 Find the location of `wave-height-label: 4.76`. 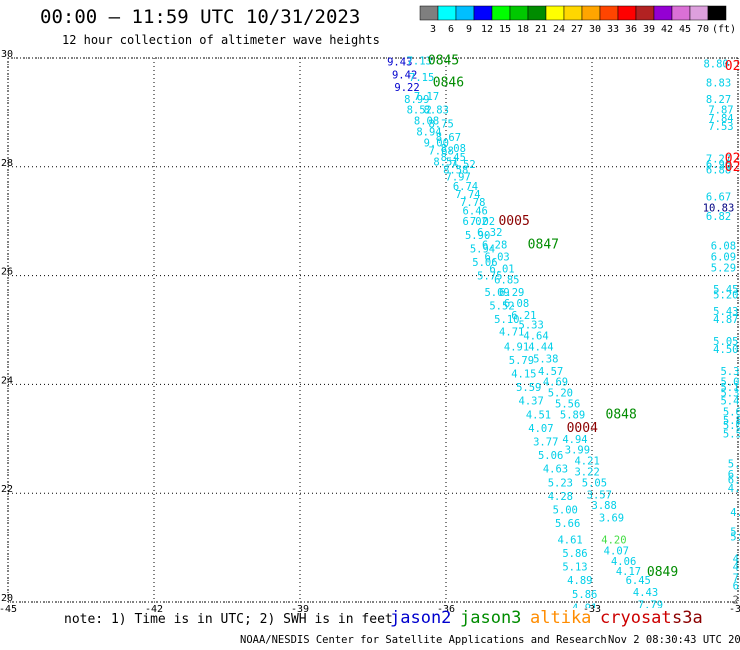

wave-height-label: 4.76 is located at coordinates (735, 513).